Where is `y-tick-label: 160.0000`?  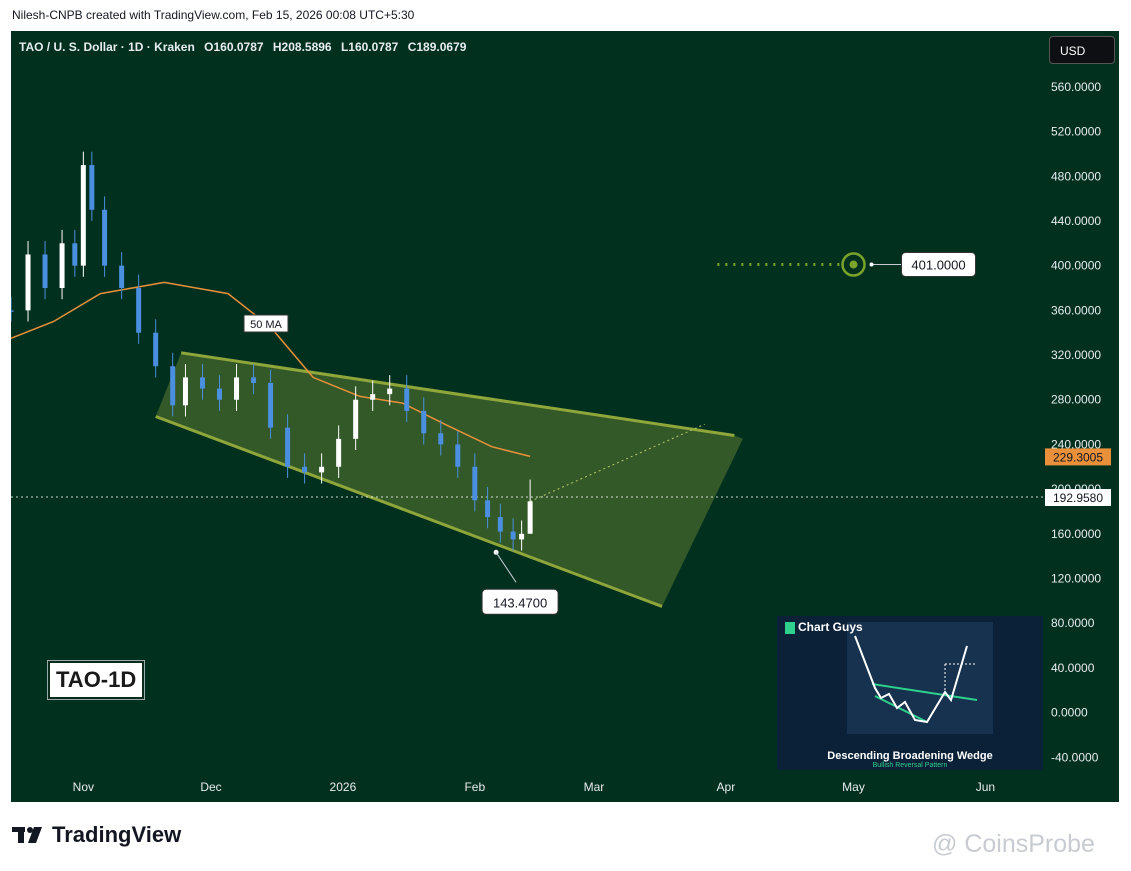
y-tick-label: 160.0000 is located at coordinates (1076, 534).